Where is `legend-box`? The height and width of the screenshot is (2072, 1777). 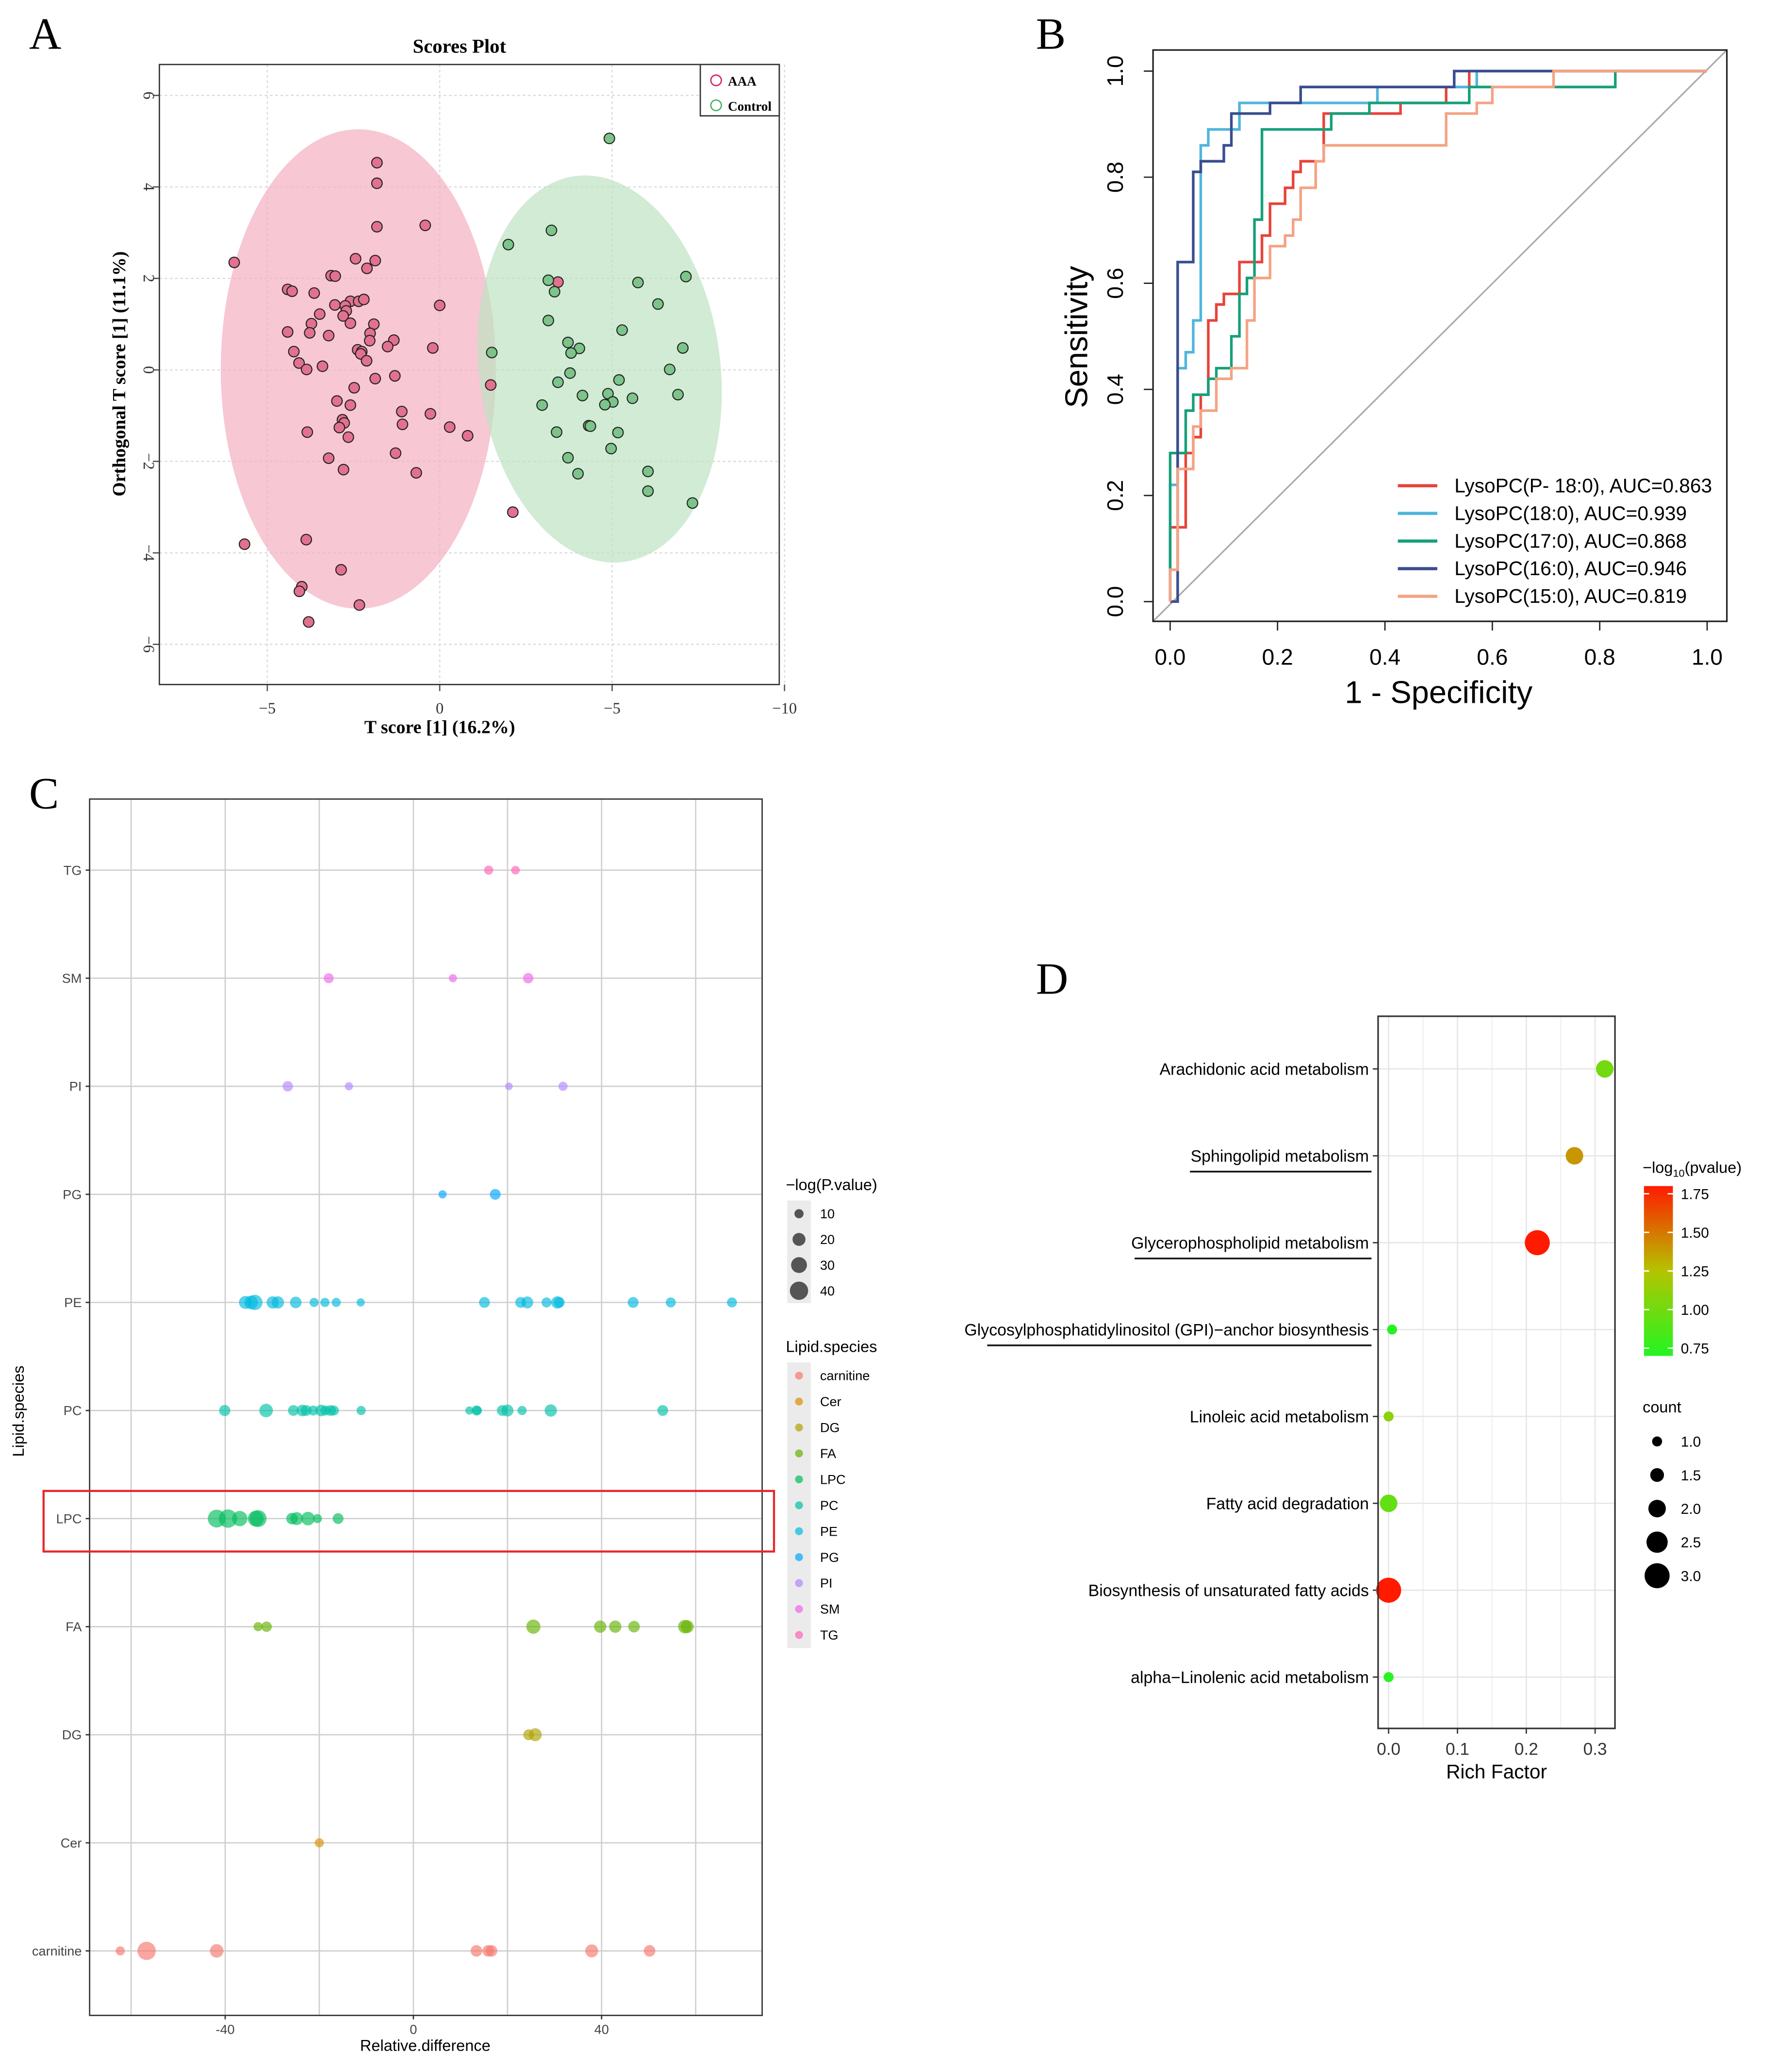 legend-box is located at coordinates (739, 90).